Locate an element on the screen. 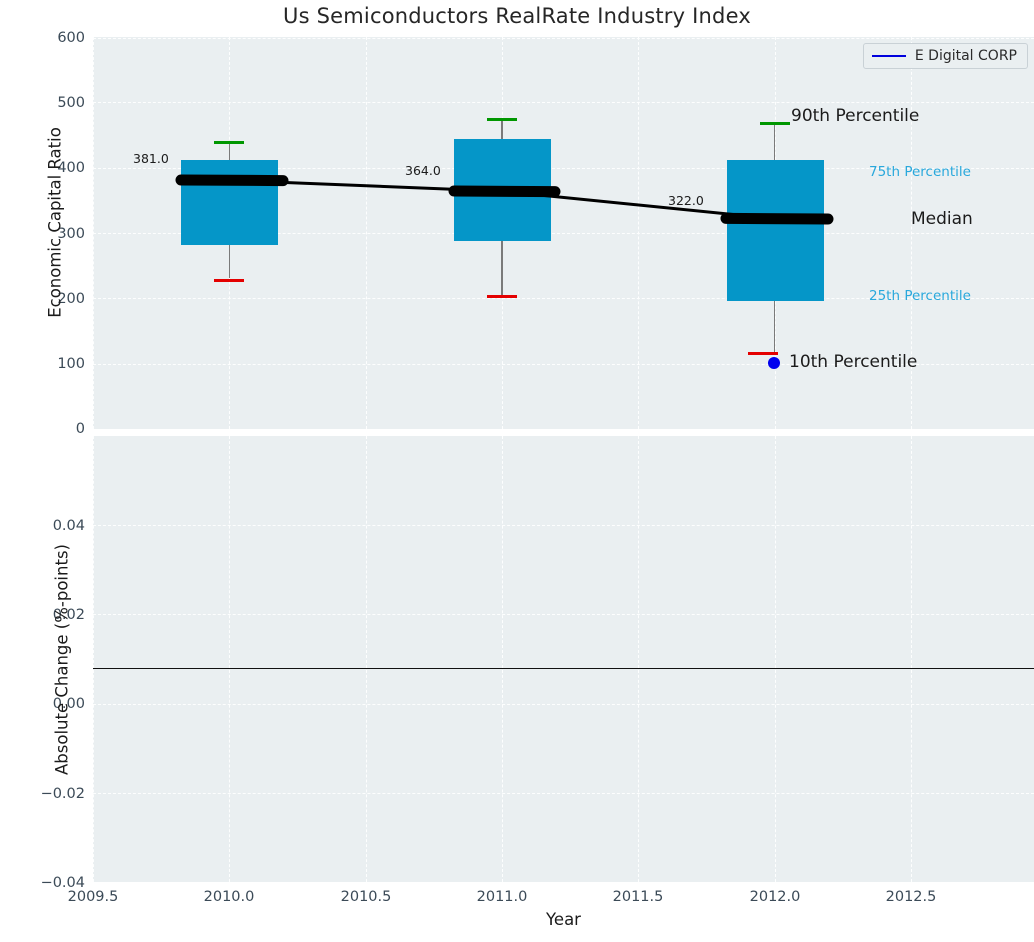 The height and width of the screenshot is (942, 1034). annotation-25th-percentile: 25th Percentile is located at coordinates (920, 296).